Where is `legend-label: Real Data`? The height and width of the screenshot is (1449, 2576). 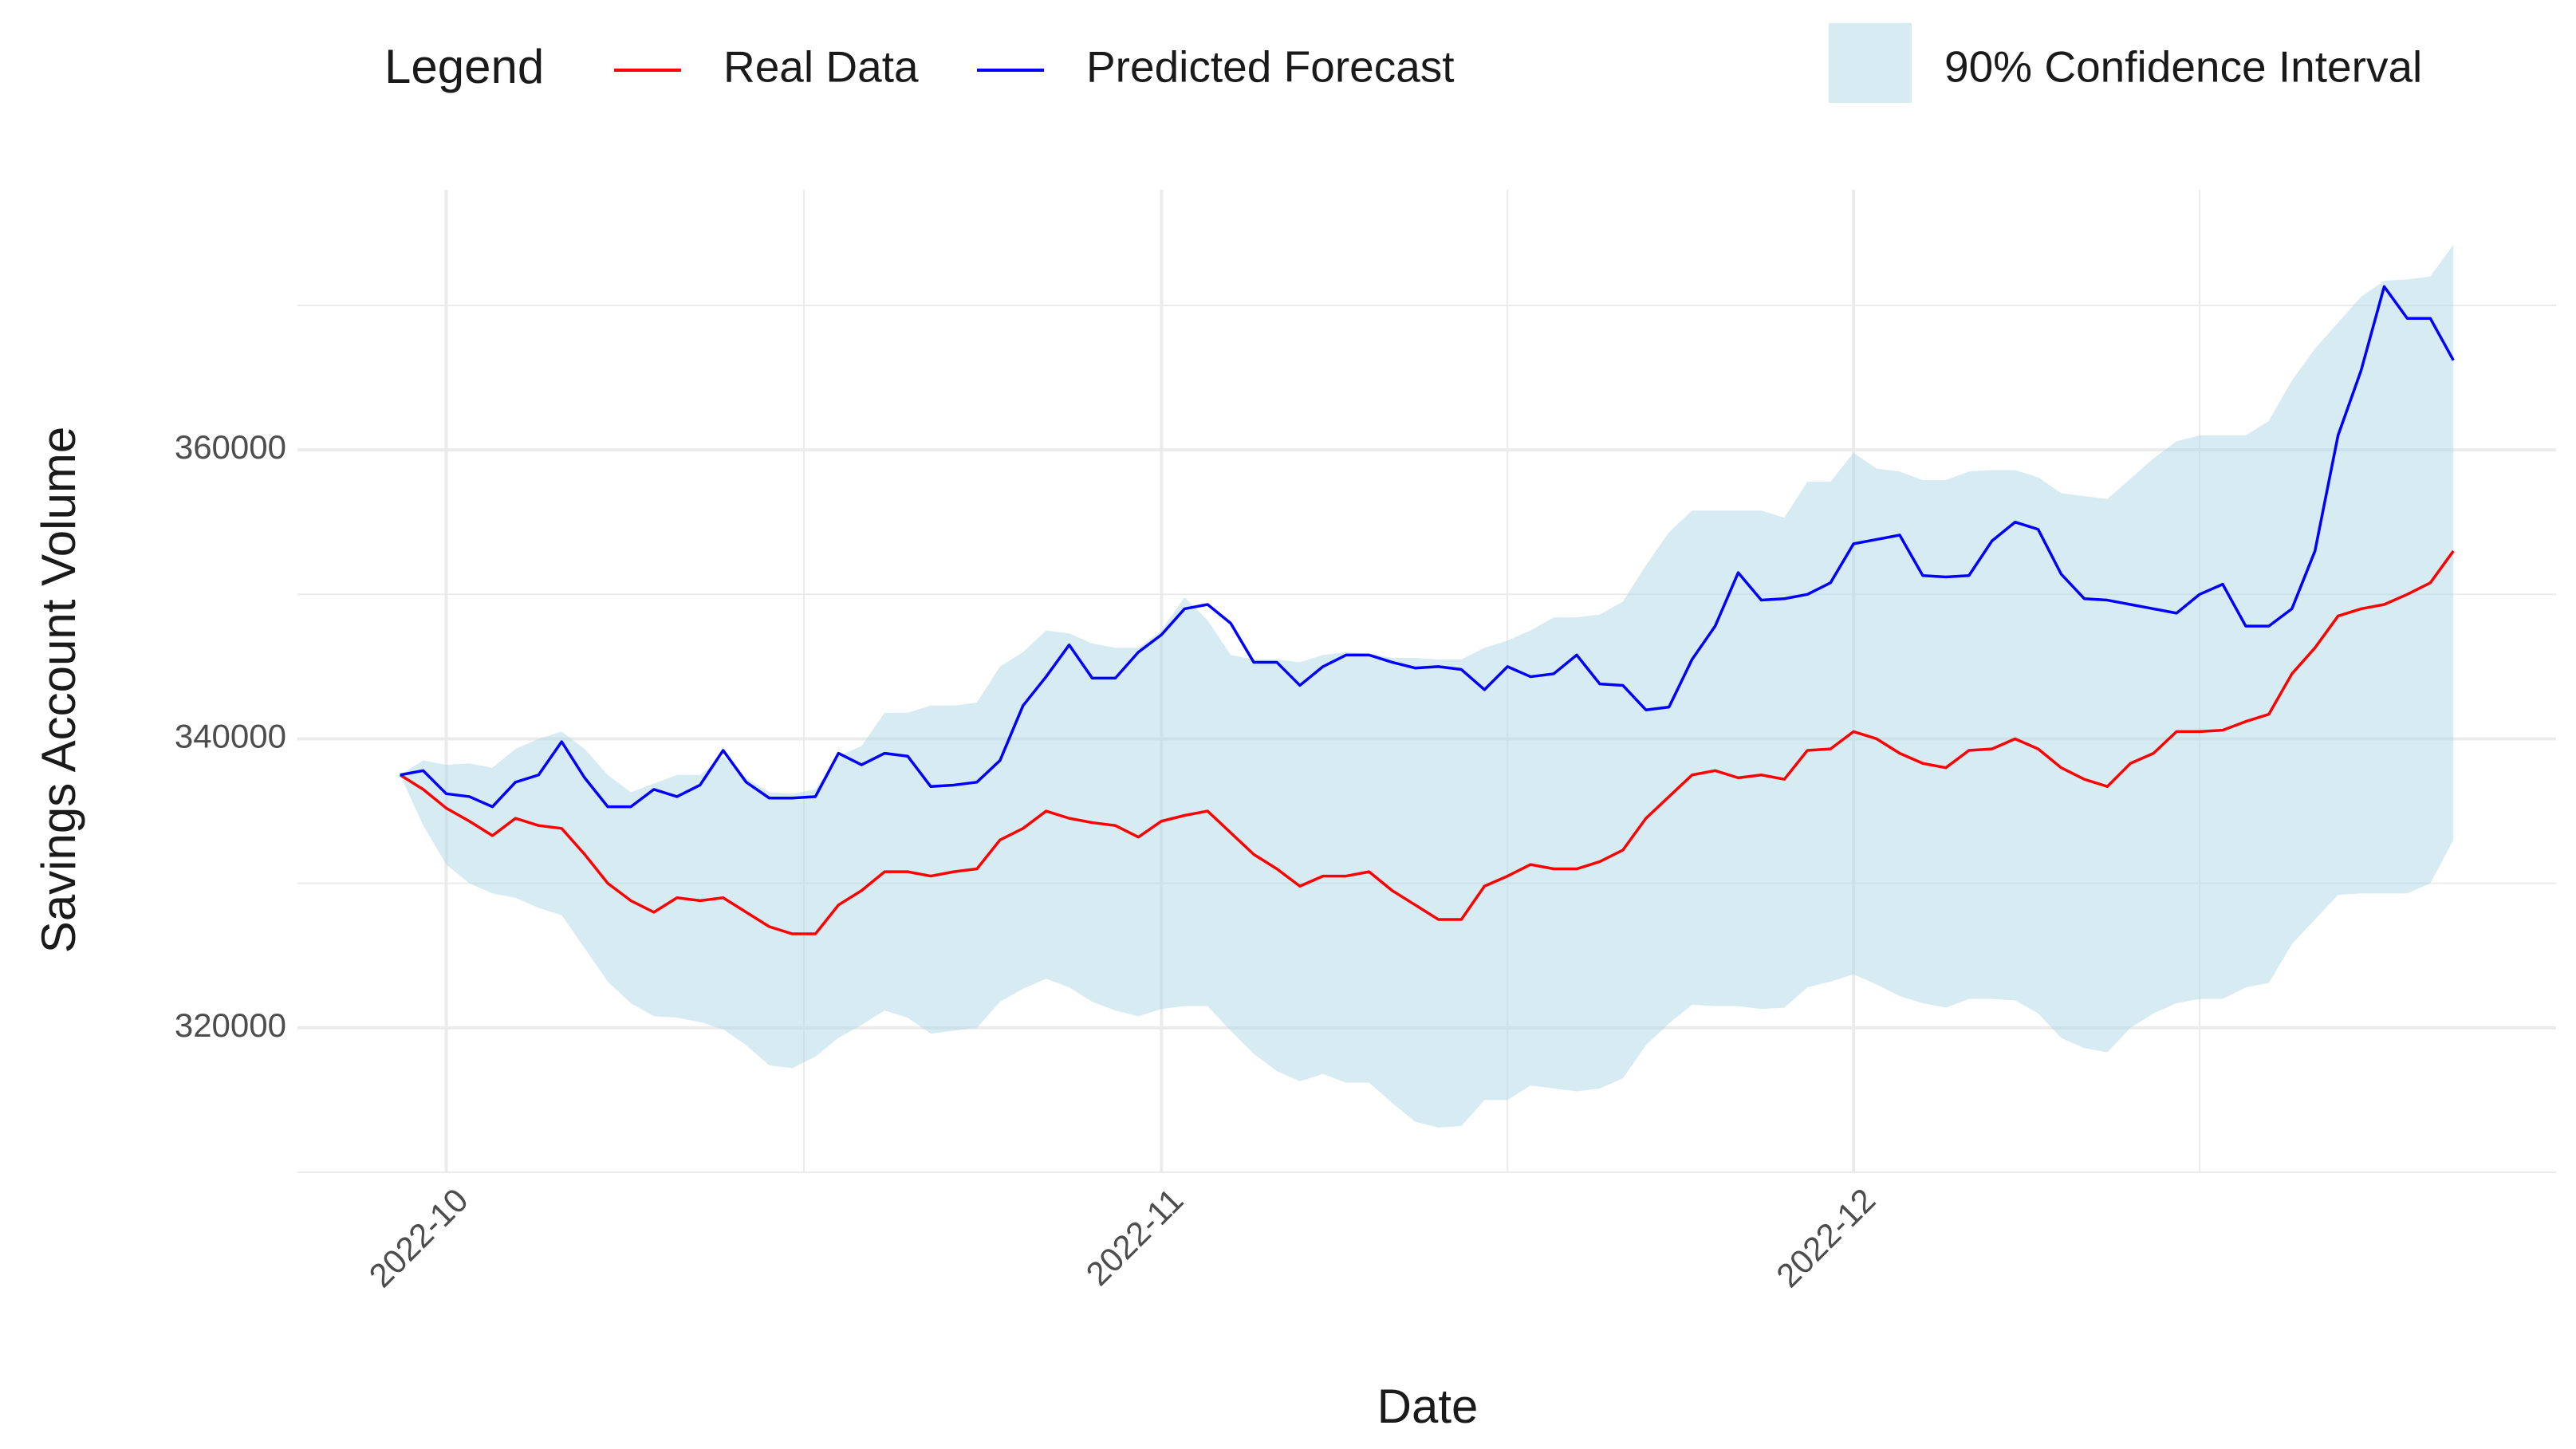
legend-label: Real Data is located at coordinates (821, 67).